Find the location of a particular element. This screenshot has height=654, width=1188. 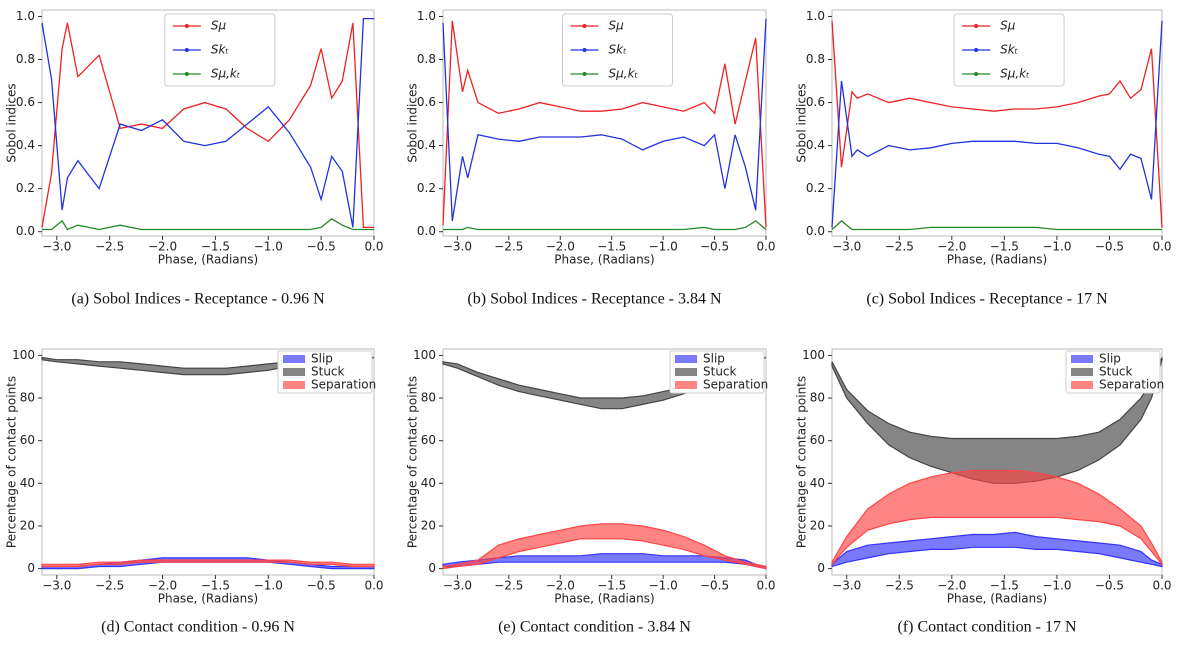

legend-label: Stuck is located at coordinates (720, 372).